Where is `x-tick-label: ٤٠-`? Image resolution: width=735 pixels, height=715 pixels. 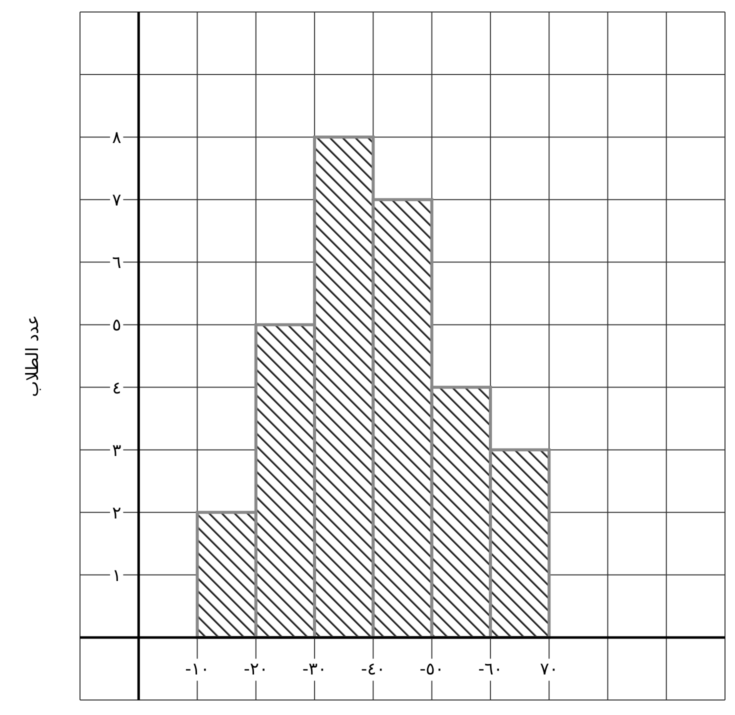 x-tick-label: ٤٠- is located at coordinates (373, 670).